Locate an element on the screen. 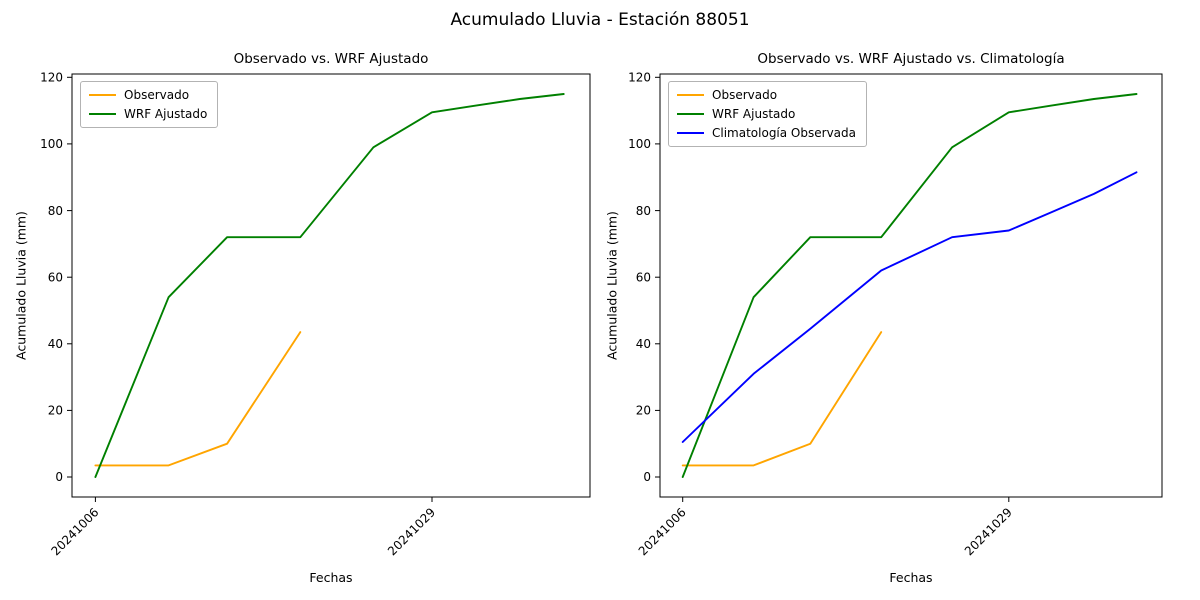 The image size is (1200, 600). left-plot-legend: Observado WRF Ajustado is located at coordinates (149, 104).